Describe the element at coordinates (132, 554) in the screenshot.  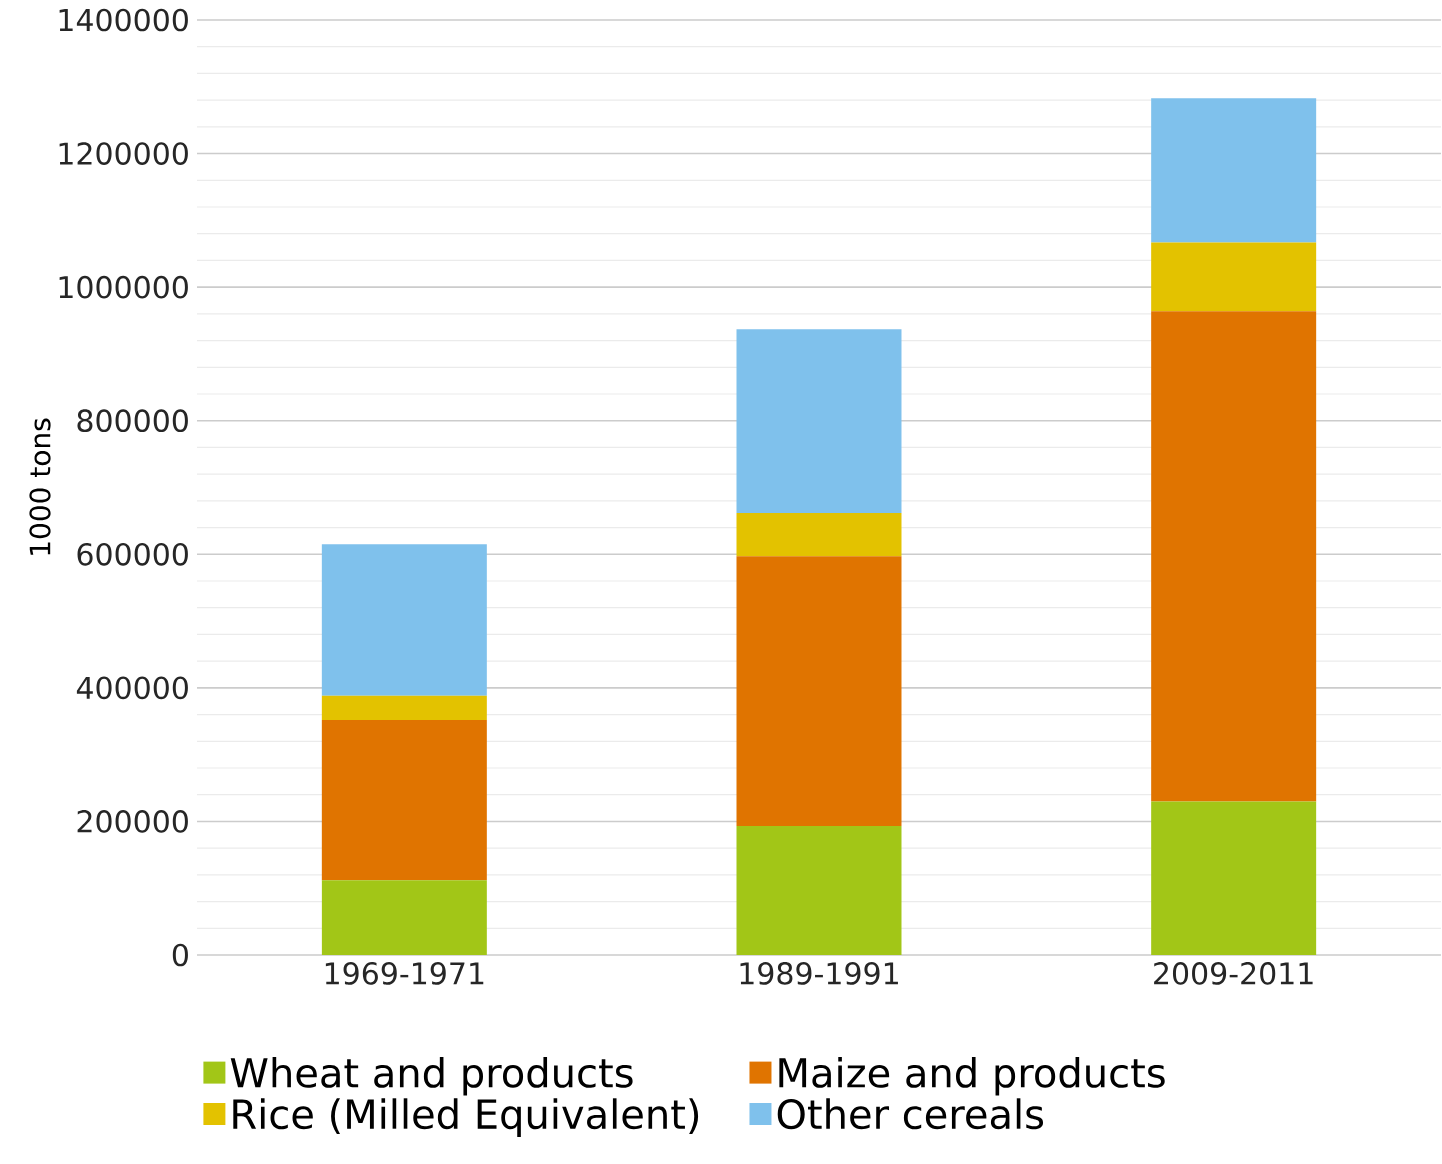
I see `y-tick-label: 600000` at that location.